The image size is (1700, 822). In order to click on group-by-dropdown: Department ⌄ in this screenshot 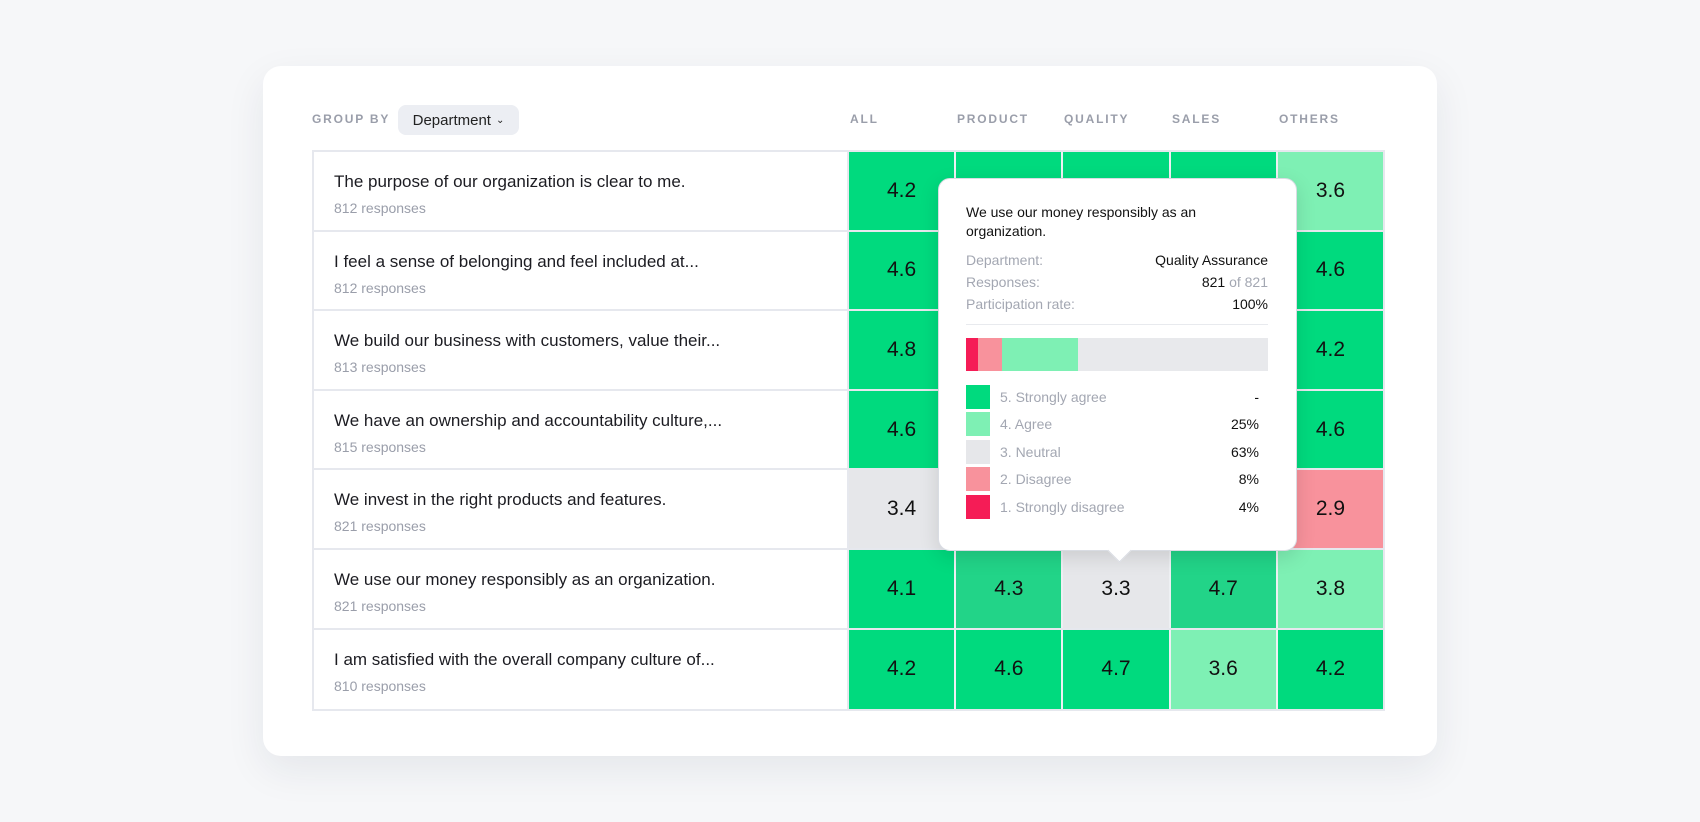, I will do `click(458, 120)`.